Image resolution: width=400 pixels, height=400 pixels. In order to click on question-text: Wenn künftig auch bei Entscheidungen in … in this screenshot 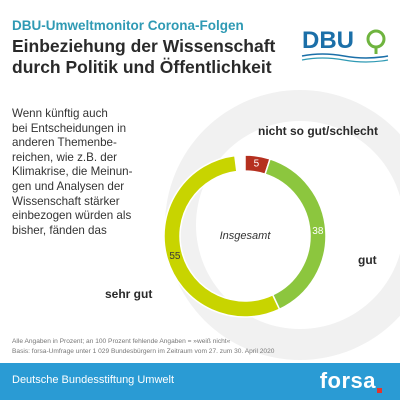, I will do `click(79, 172)`.